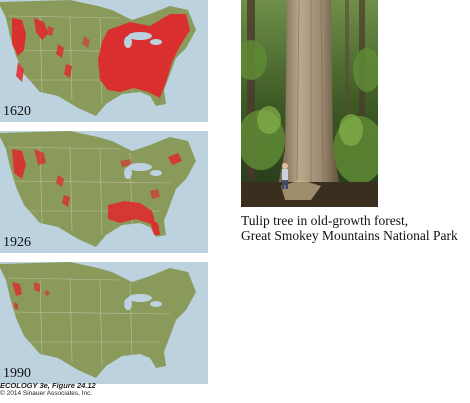 The image size is (470, 403). I want to click on map-1620: 1620, so click(104, 61).